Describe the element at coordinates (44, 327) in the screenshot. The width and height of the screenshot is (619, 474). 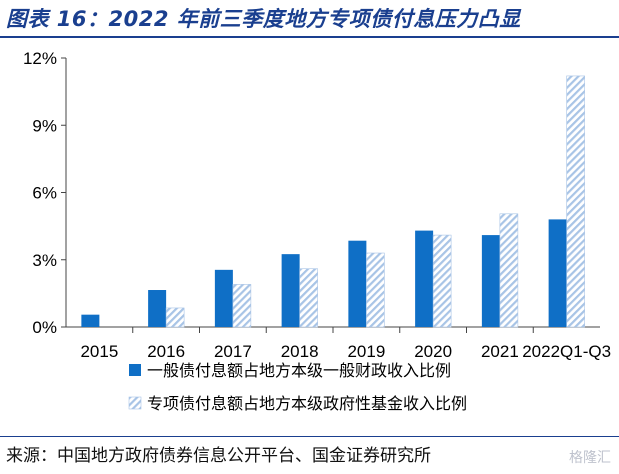
I see `y-tick-label: 0%` at that location.